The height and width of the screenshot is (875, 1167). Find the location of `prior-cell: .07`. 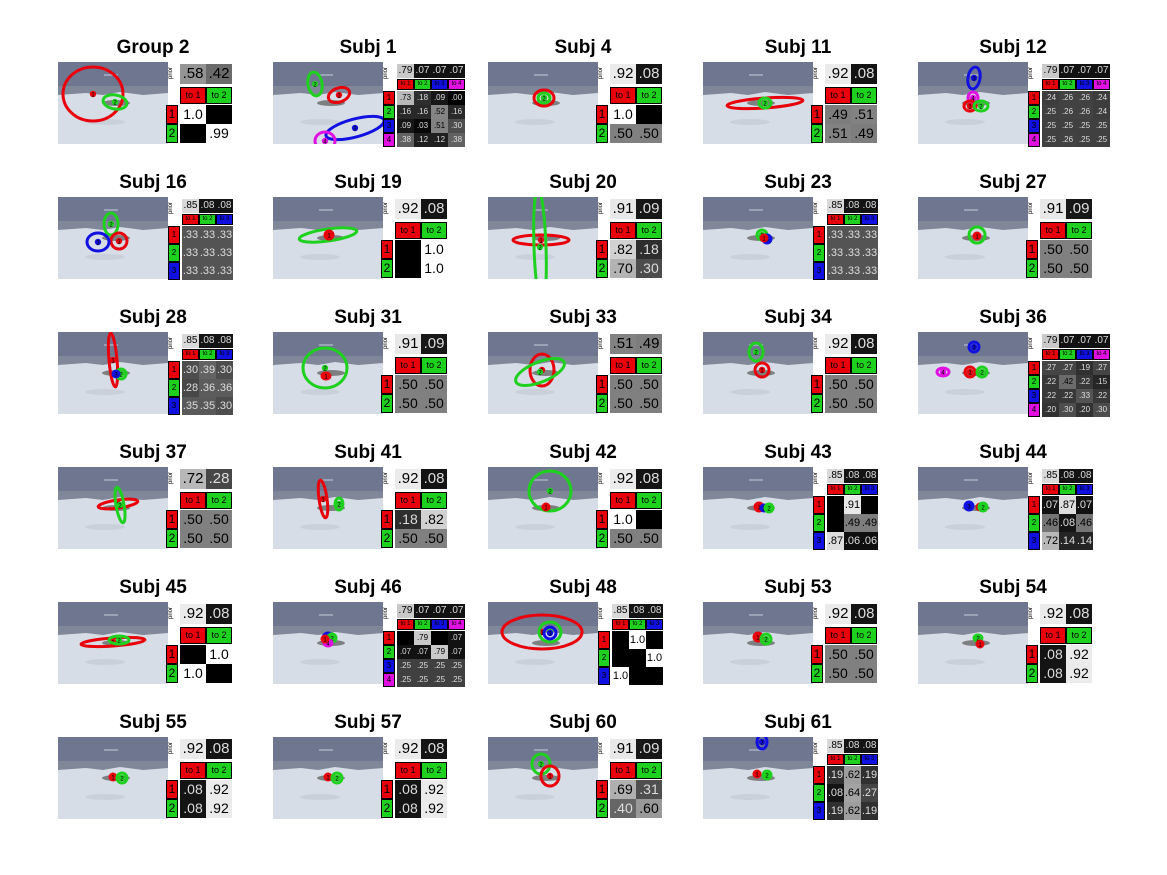

prior-cell: .07 is located at coordinates (1067, 341).